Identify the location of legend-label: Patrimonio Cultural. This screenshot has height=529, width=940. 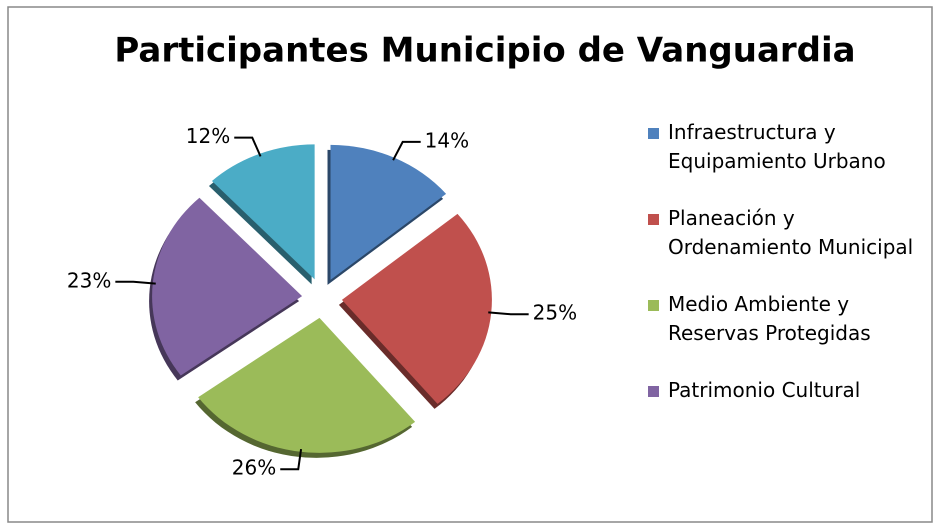
(764, 390).